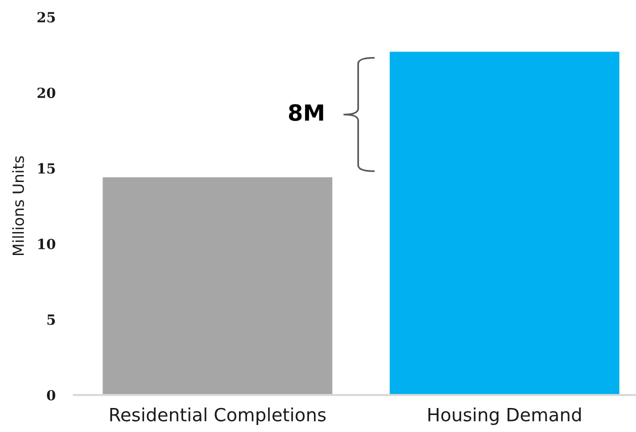 The width and height of the screenshot is (636, 432). Describe the element at coordinates (51, 319) in the screenshot. I see `y-tick-label: 5` at that location.